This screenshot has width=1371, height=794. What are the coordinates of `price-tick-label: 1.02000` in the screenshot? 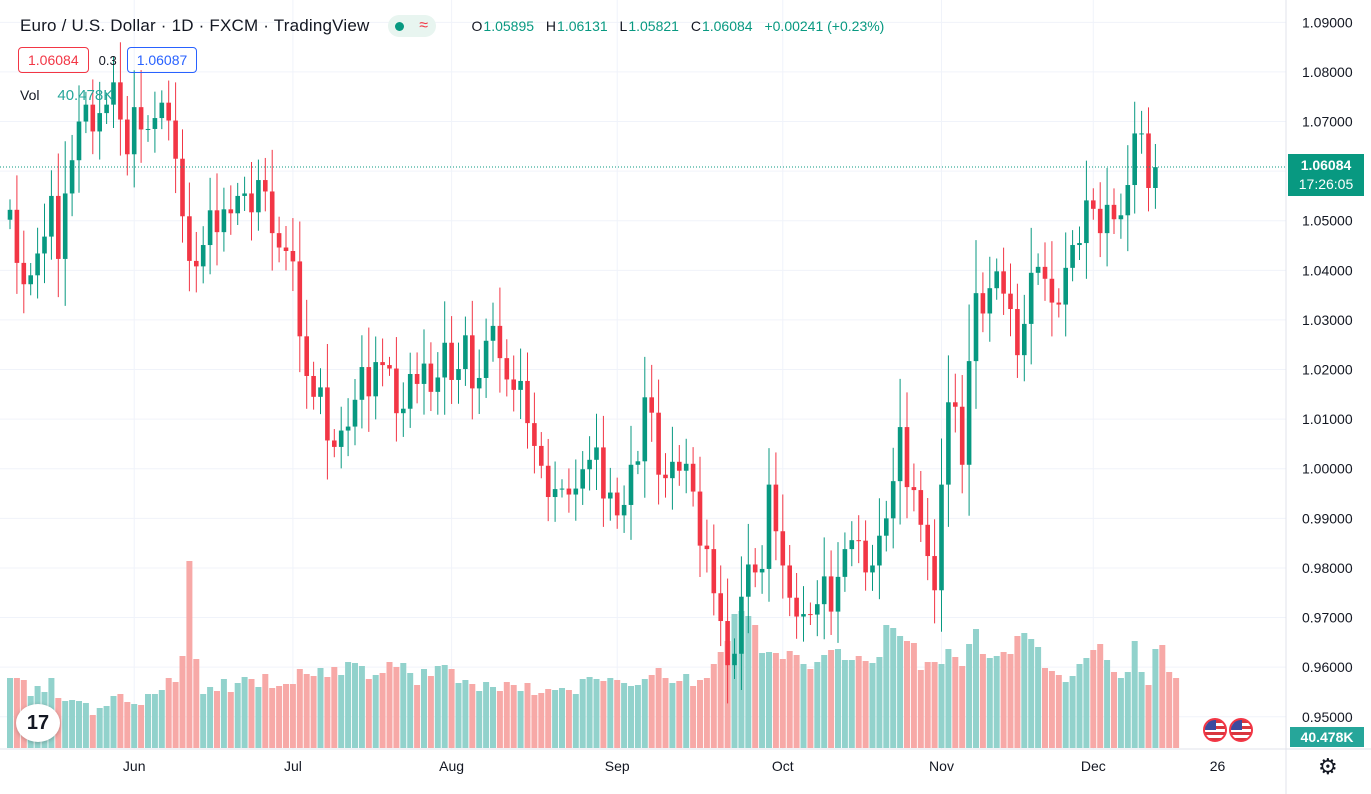 It's located at (1327, 370).